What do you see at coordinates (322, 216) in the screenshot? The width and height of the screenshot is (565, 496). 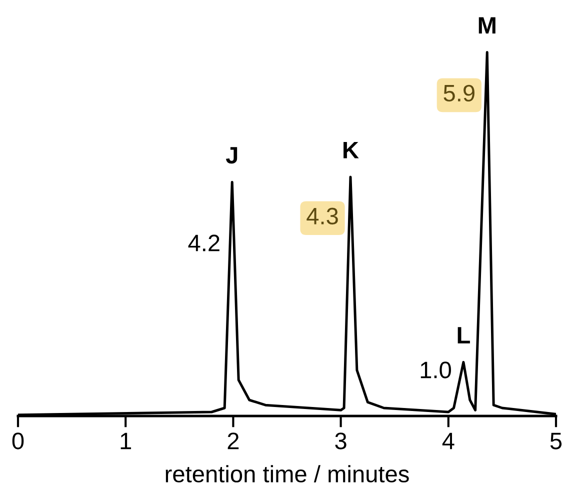 I see `annotation: 4.3` at bounding box center [322, 216].